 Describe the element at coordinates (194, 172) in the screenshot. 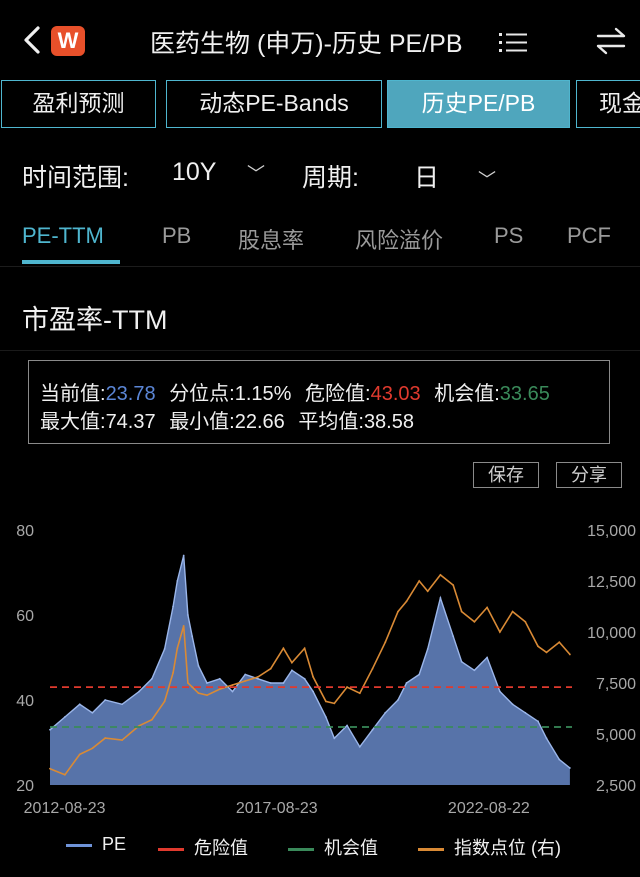

I see `time-range-value: 10Y` at that location.